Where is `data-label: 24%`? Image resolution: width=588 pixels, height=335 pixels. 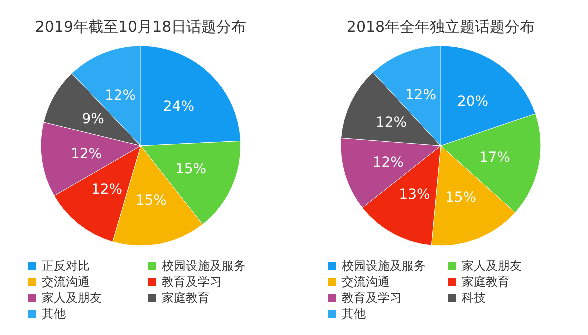 data-label: 24% is located at coordinates (179, 107).